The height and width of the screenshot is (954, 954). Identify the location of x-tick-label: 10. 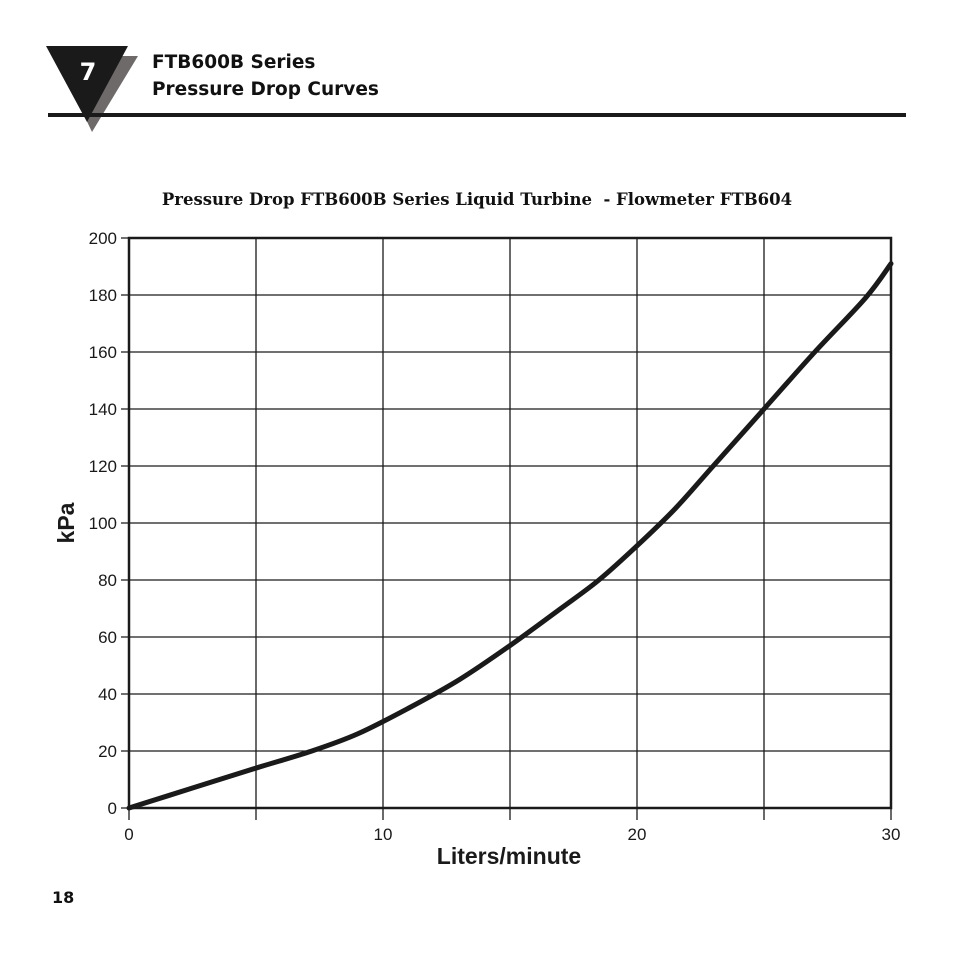
(383, 834).